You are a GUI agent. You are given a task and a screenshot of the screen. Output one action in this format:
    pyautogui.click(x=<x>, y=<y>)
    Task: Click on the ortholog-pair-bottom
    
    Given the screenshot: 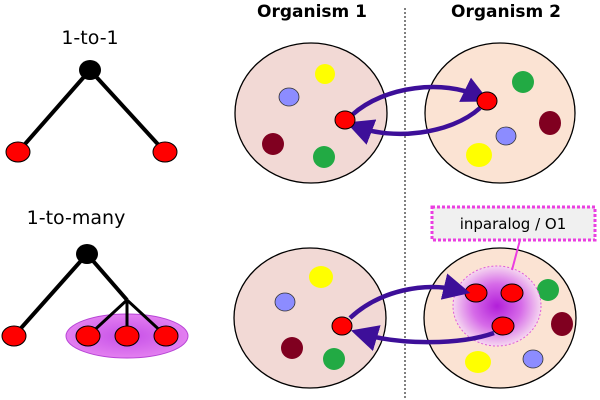 What is the action you would take?
    pyautogui.click(x=413, y=312)
    